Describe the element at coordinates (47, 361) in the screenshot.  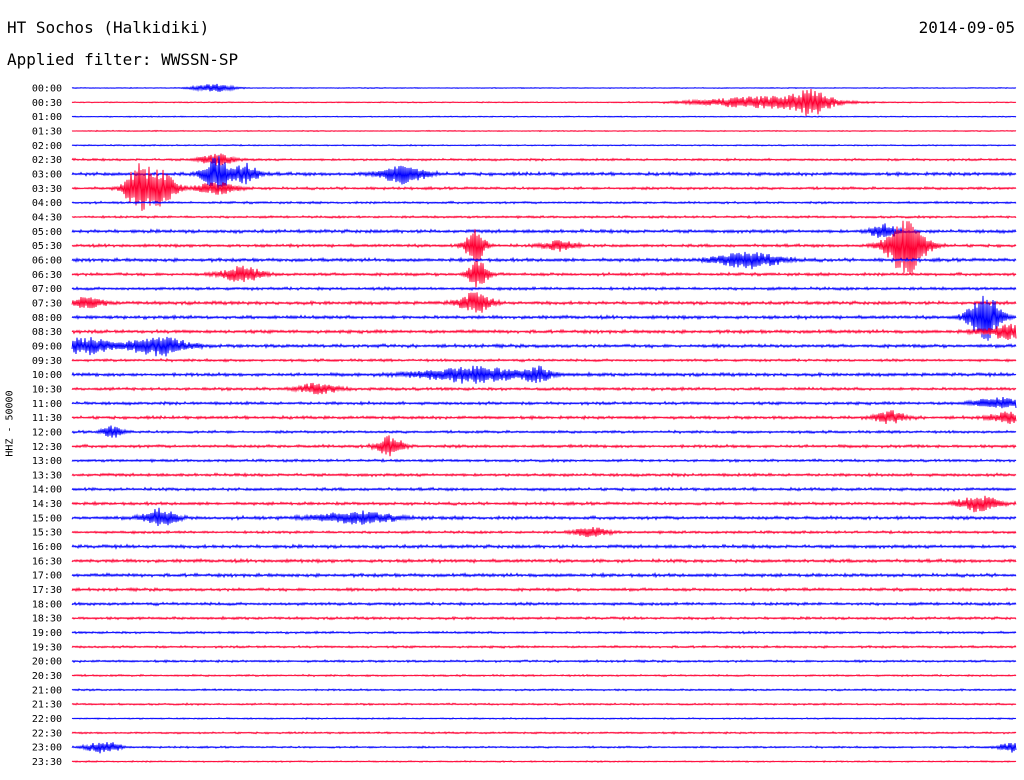
I see `time-tick-label: 09:30` at that location.